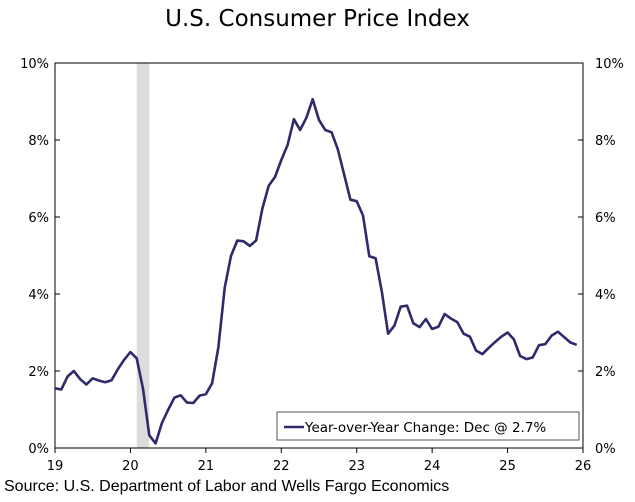 The width and height of the screenshot is (635, 502). Describe the element at coordinates (38, 449) in the screenshot. I see `y-tick-label-left: 0%` at that location.